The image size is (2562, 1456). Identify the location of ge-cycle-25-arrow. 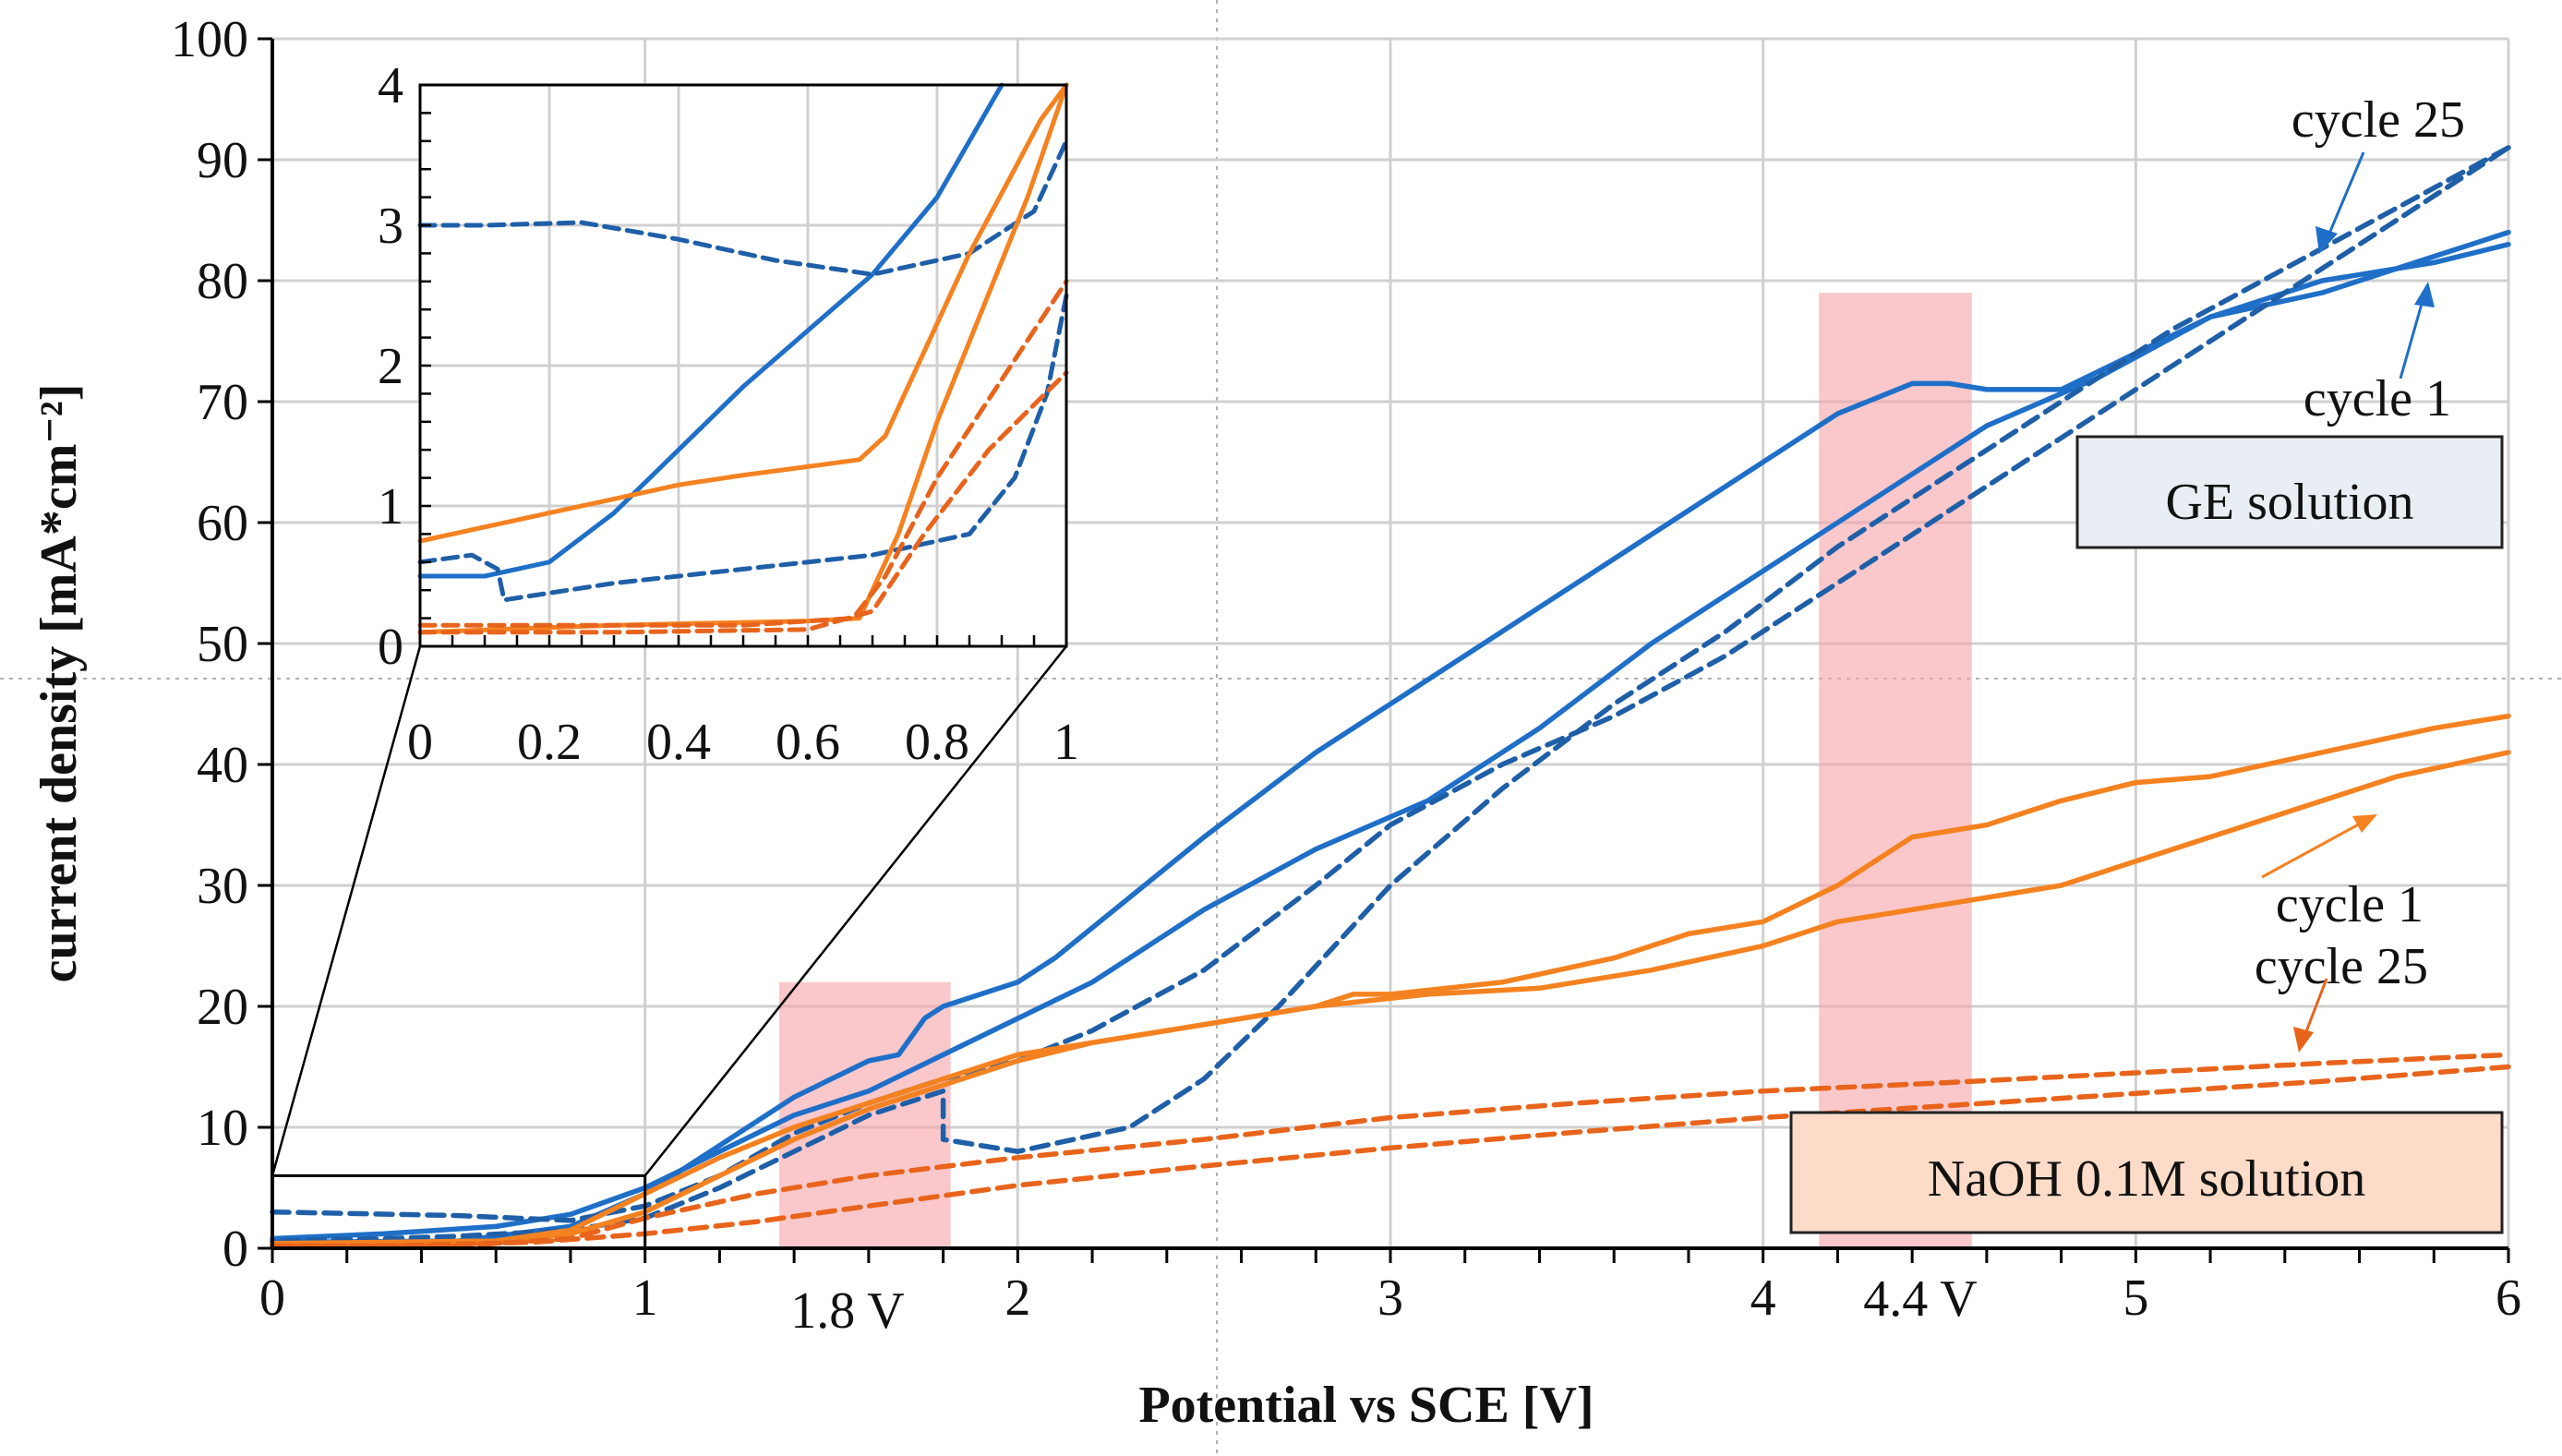
(2345, 196).